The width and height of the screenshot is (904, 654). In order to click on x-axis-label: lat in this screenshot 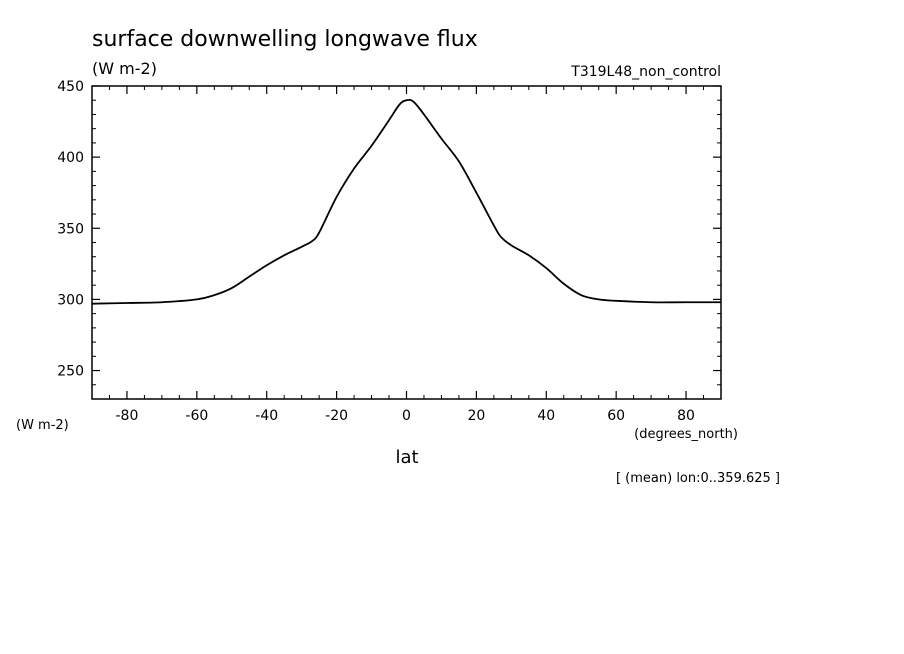, I will do `click(406, 457)`.